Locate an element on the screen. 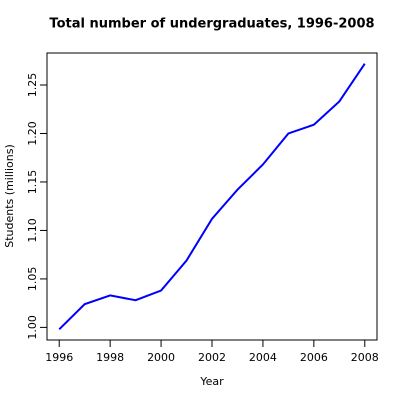  x-tick-label: 2008 is located at coordinates (365, 357).